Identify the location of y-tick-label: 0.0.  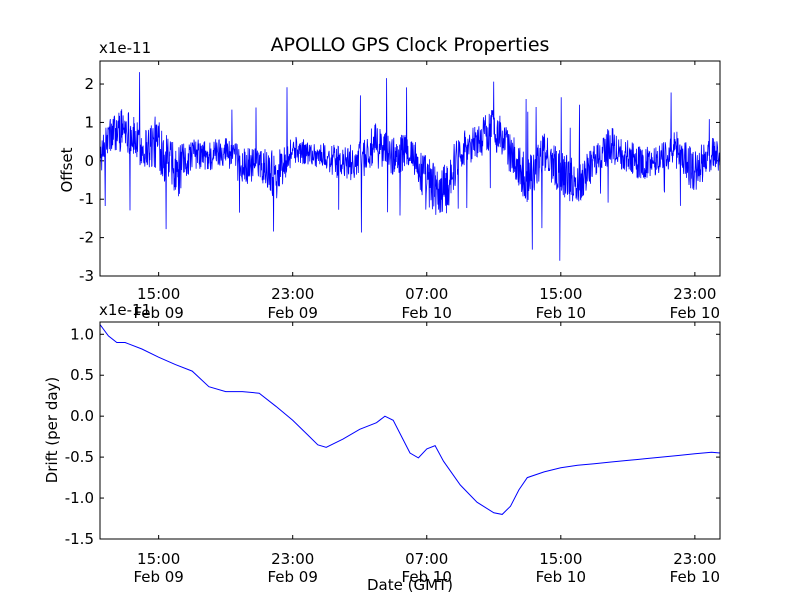
(82, 416).